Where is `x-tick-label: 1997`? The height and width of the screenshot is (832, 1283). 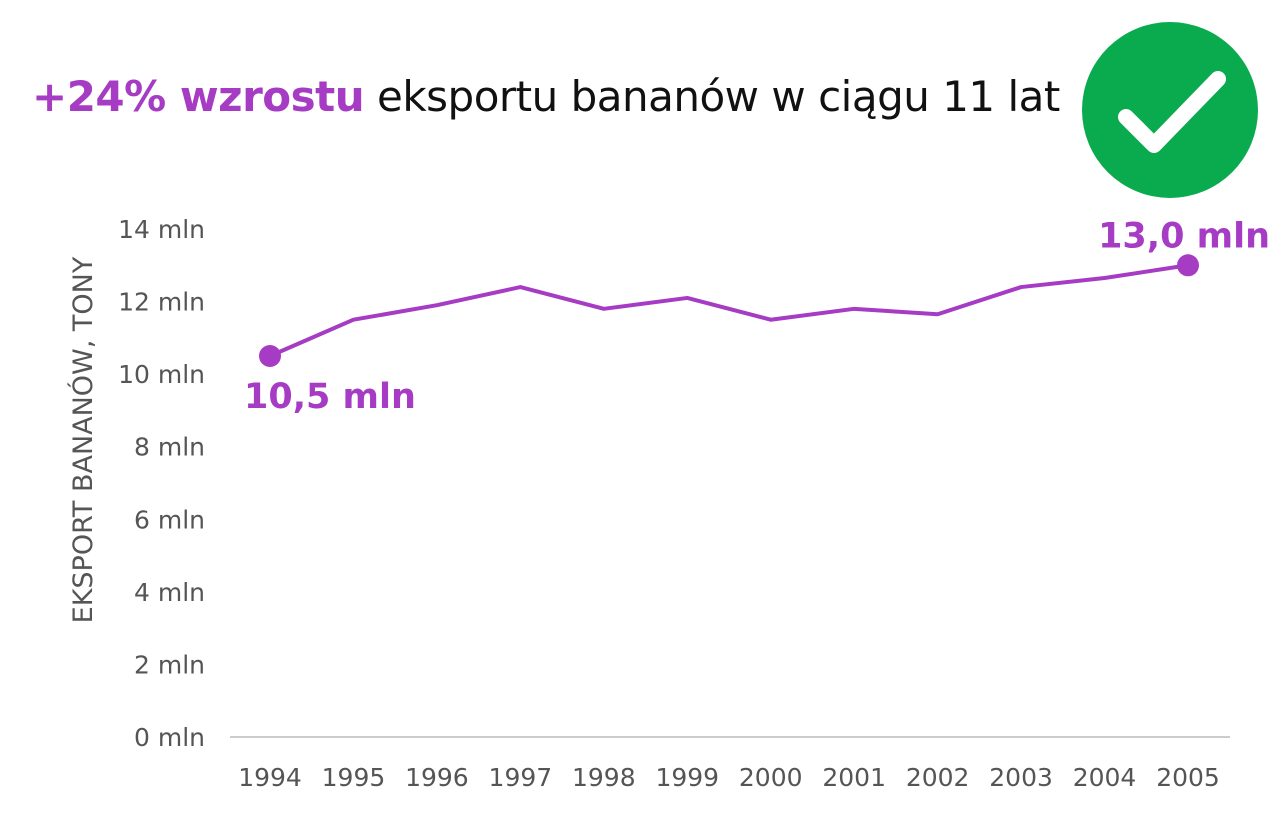 x-tick-label: 1997 is located at coordinates (521, 777).